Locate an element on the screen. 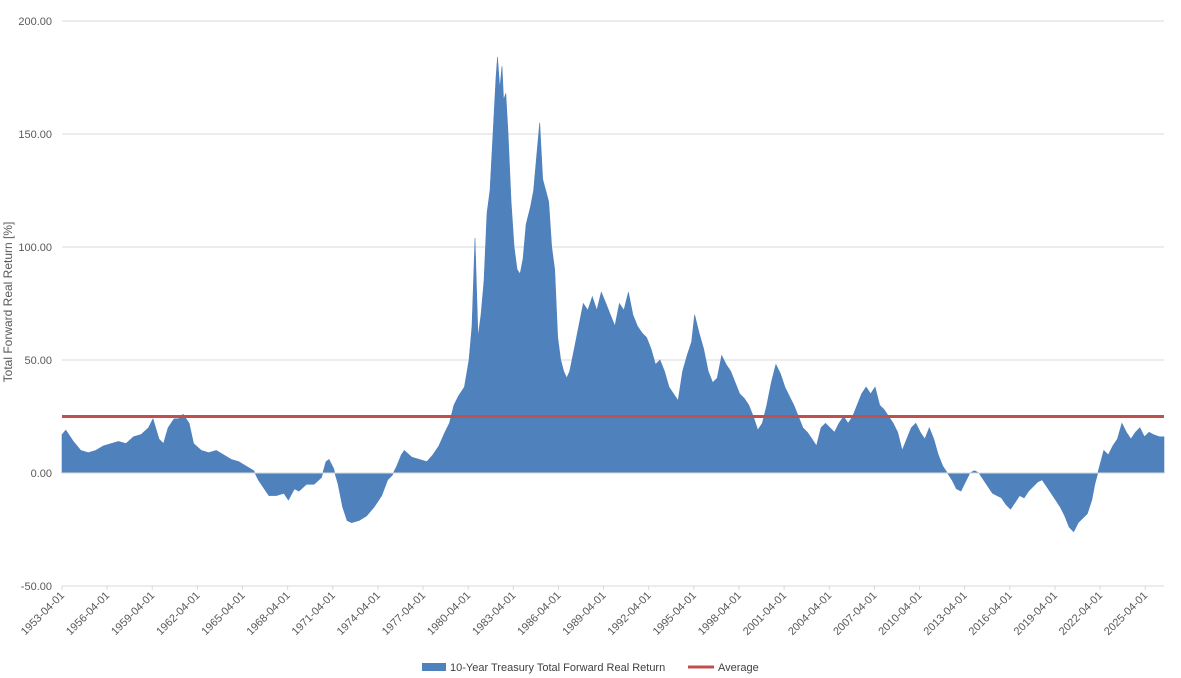  y-tick-label: -50.00 is located at coordinates (36, 587).